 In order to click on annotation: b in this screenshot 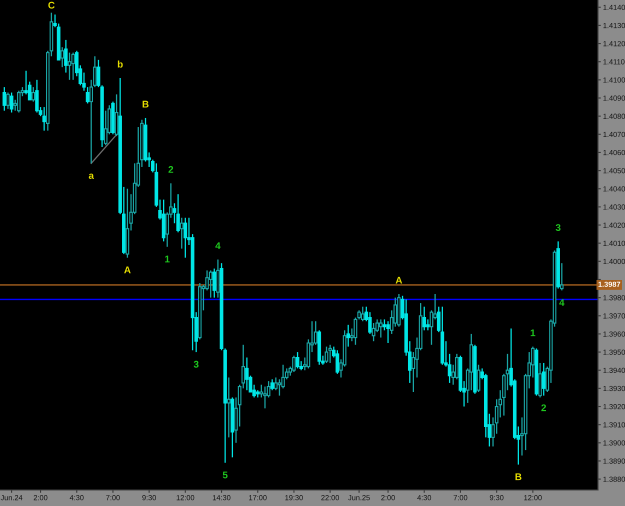, I will do `click(120, 64)`.